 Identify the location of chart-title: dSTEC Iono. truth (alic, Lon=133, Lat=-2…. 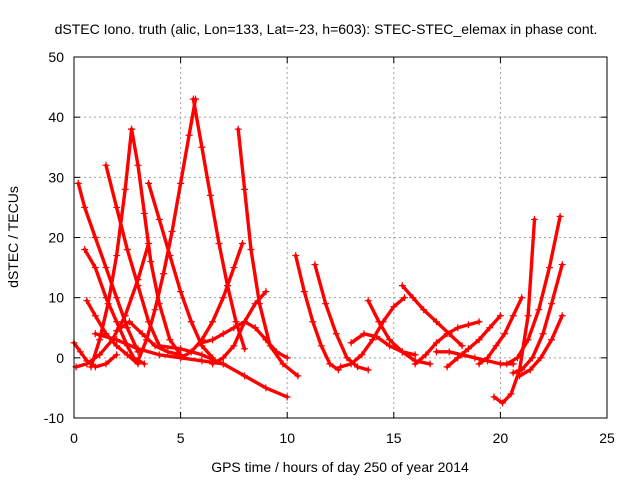
(326, 29).